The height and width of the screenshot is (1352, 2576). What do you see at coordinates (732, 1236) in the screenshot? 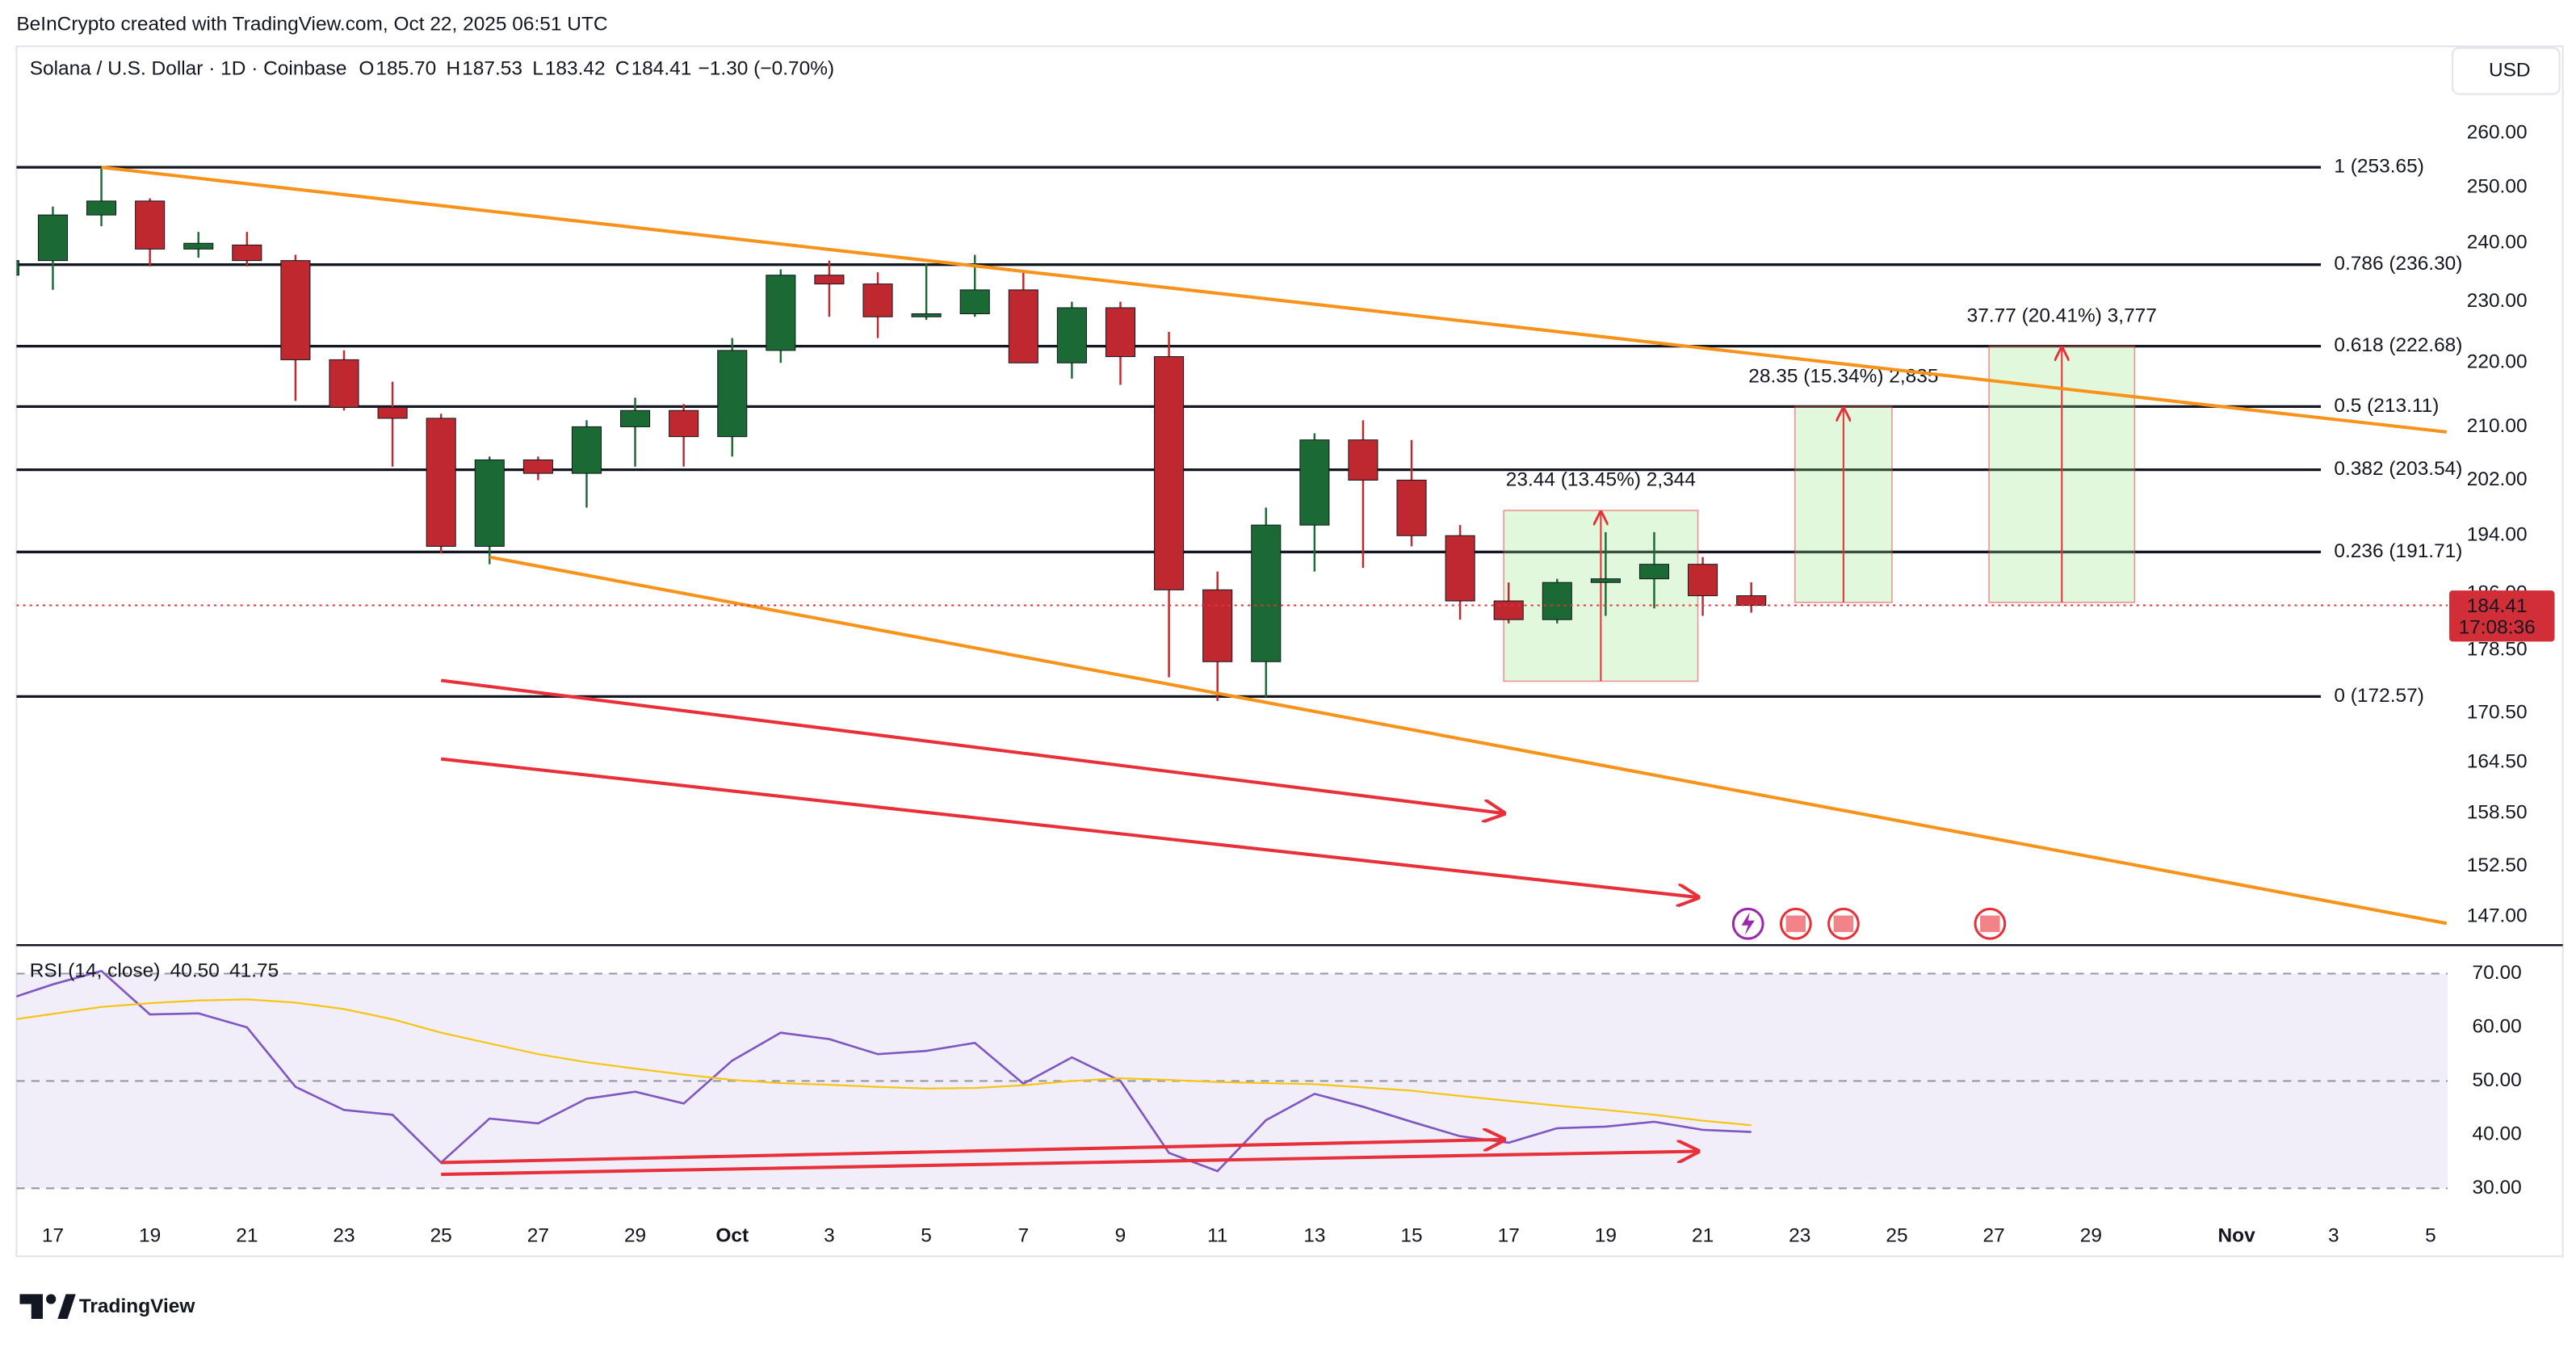
I see `x-tick-label: Oct` at bounding box center [732, 1236].